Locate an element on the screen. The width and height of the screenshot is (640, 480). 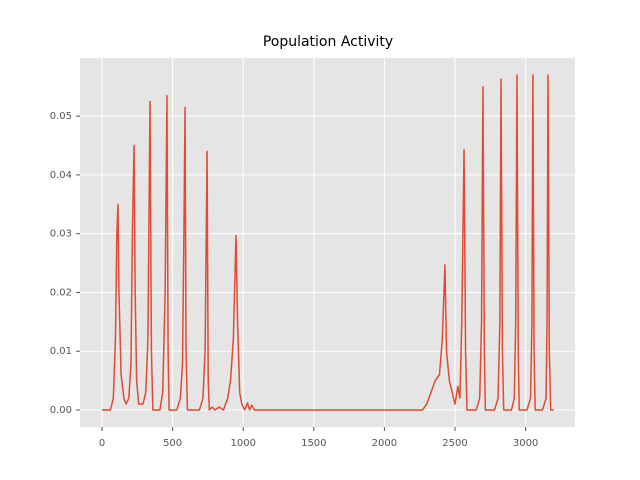
chart-title: Population Activity is located at coordinates (328, 42).